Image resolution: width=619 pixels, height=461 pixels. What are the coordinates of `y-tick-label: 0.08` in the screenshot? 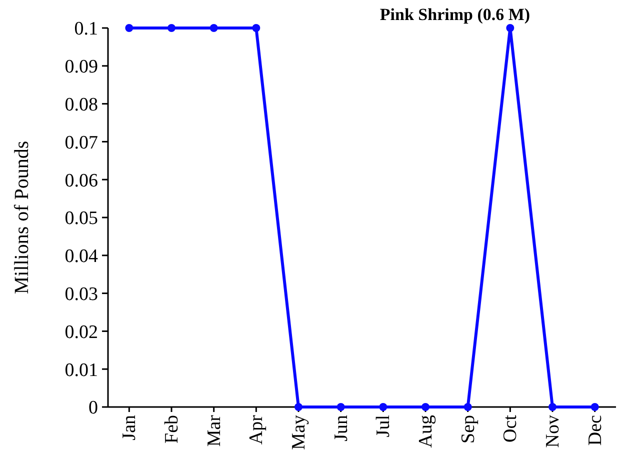 It's located at (81, 105).